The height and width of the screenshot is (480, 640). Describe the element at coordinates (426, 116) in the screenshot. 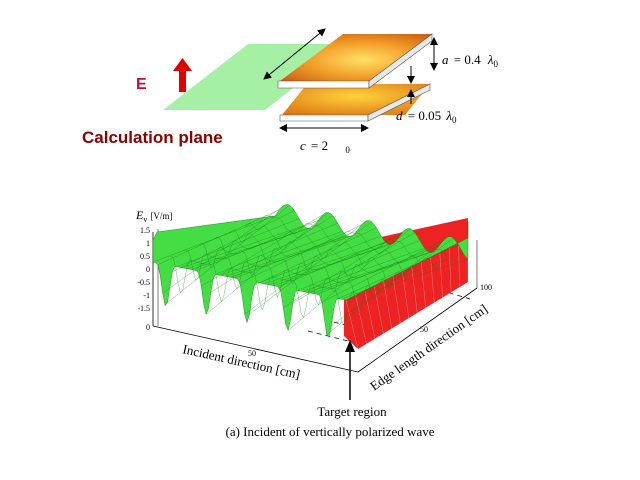

I see `d-label: d = 0.05 λ0` at that location.